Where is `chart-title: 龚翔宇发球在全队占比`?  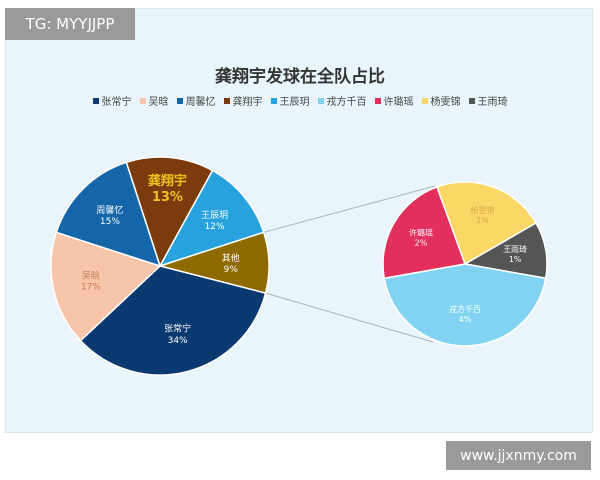 chart-title: 龚翔宇发球在全队占比 is located at coordinates (300, 77).